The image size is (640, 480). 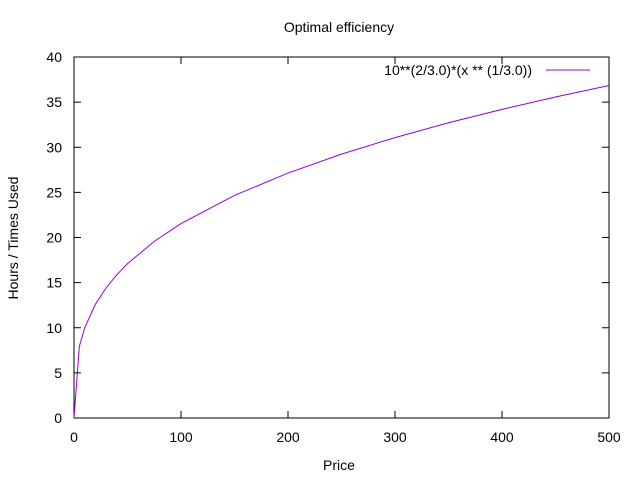 What do you see at coordinates (339, 27) in the screenshot?
I see `chart-title: Optimal efficiency` at bounding box center [339, 27].